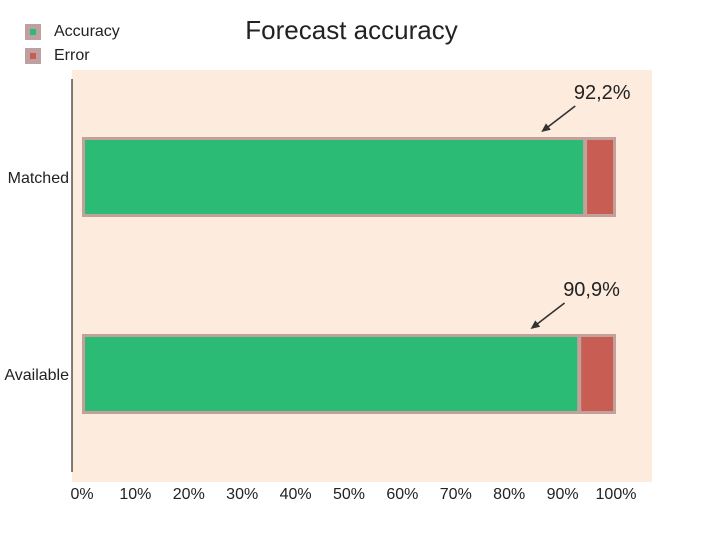 The image size is (703, 553). Describe the element at coordinates (349, 494) in the screenshot. I see `x-tick-label: 50%` at that location.